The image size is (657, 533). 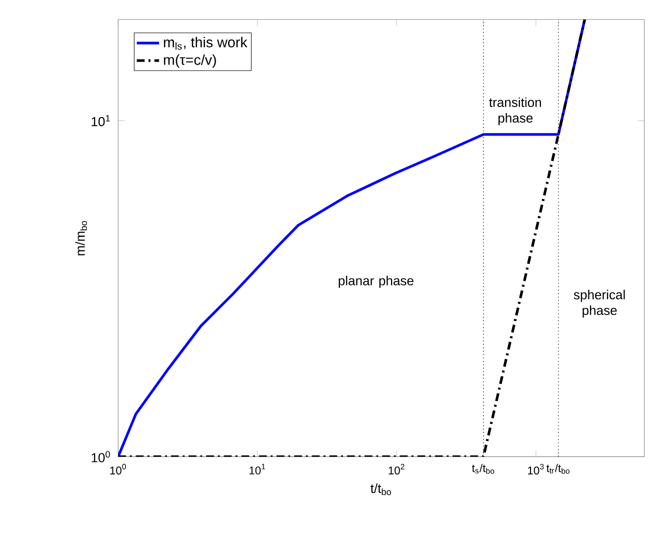 I want to click on annotation: spherical phase, so click(x=599, y=304).